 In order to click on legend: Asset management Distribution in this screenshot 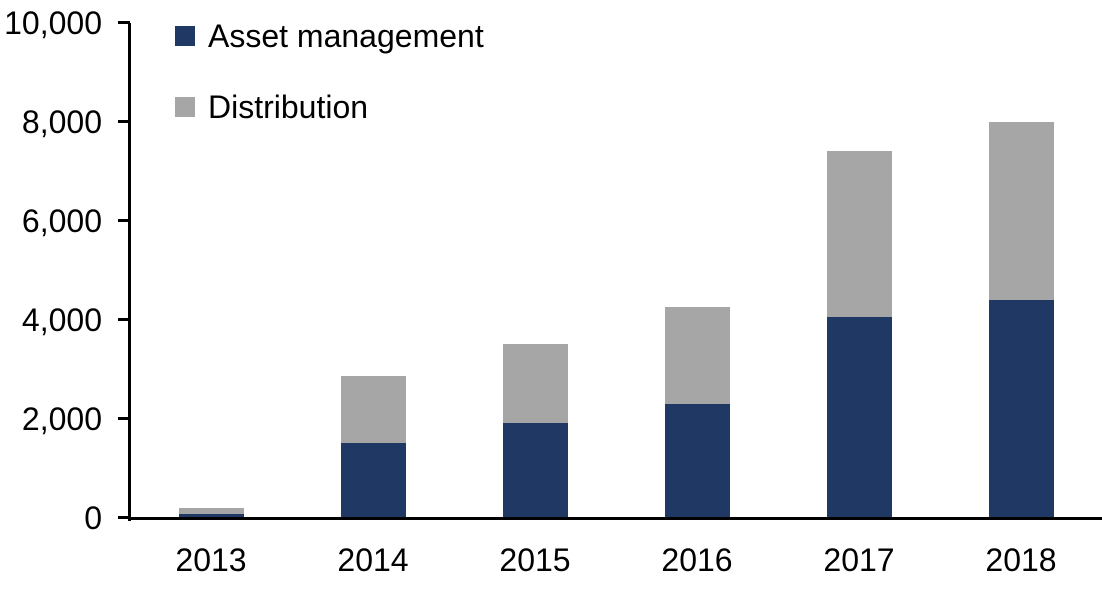, I will do `click(329, 90)`.